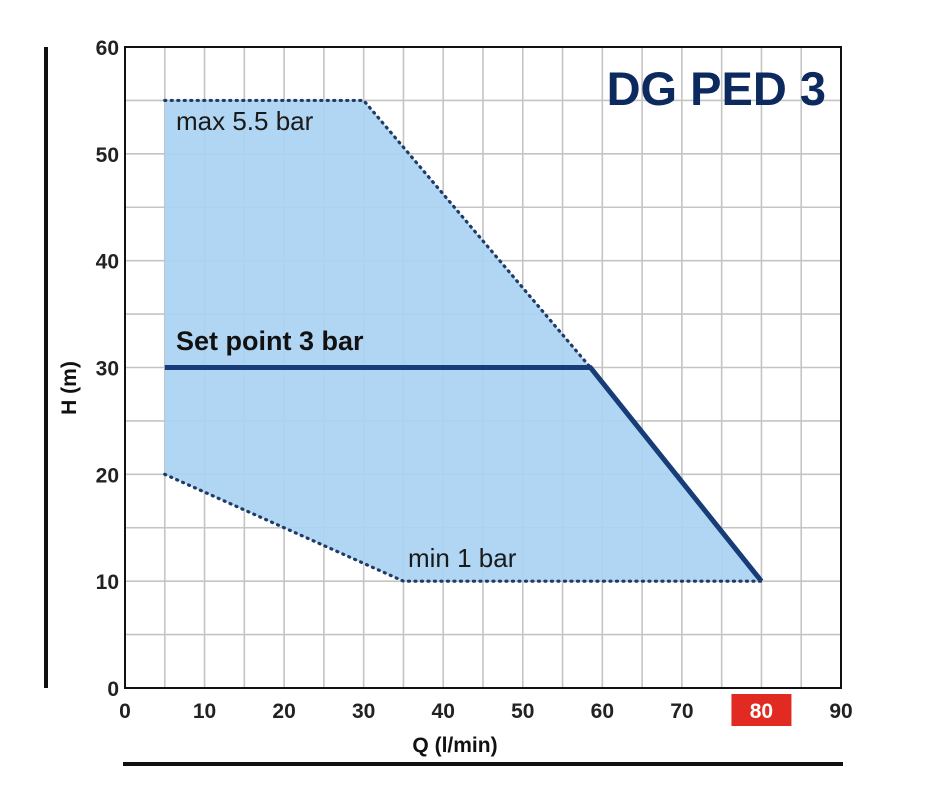 The height and width of the screenshot is (789, 930). I want to click on set-point-label: Set point 3 bar, so click(270, 341).